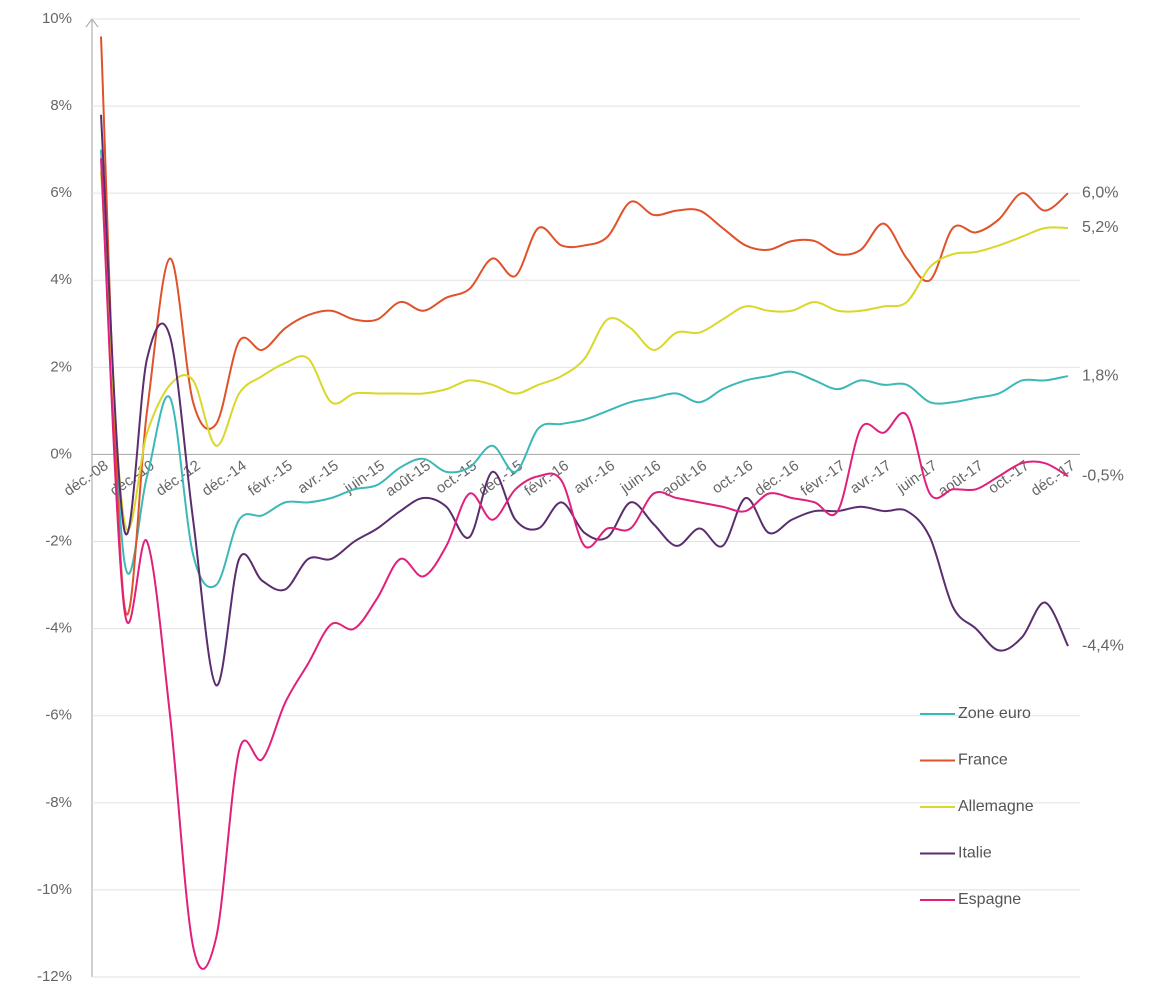 This screenshot has width=1153, height=987. I want to click on y-tick-label: -12%, so click(54, 976).